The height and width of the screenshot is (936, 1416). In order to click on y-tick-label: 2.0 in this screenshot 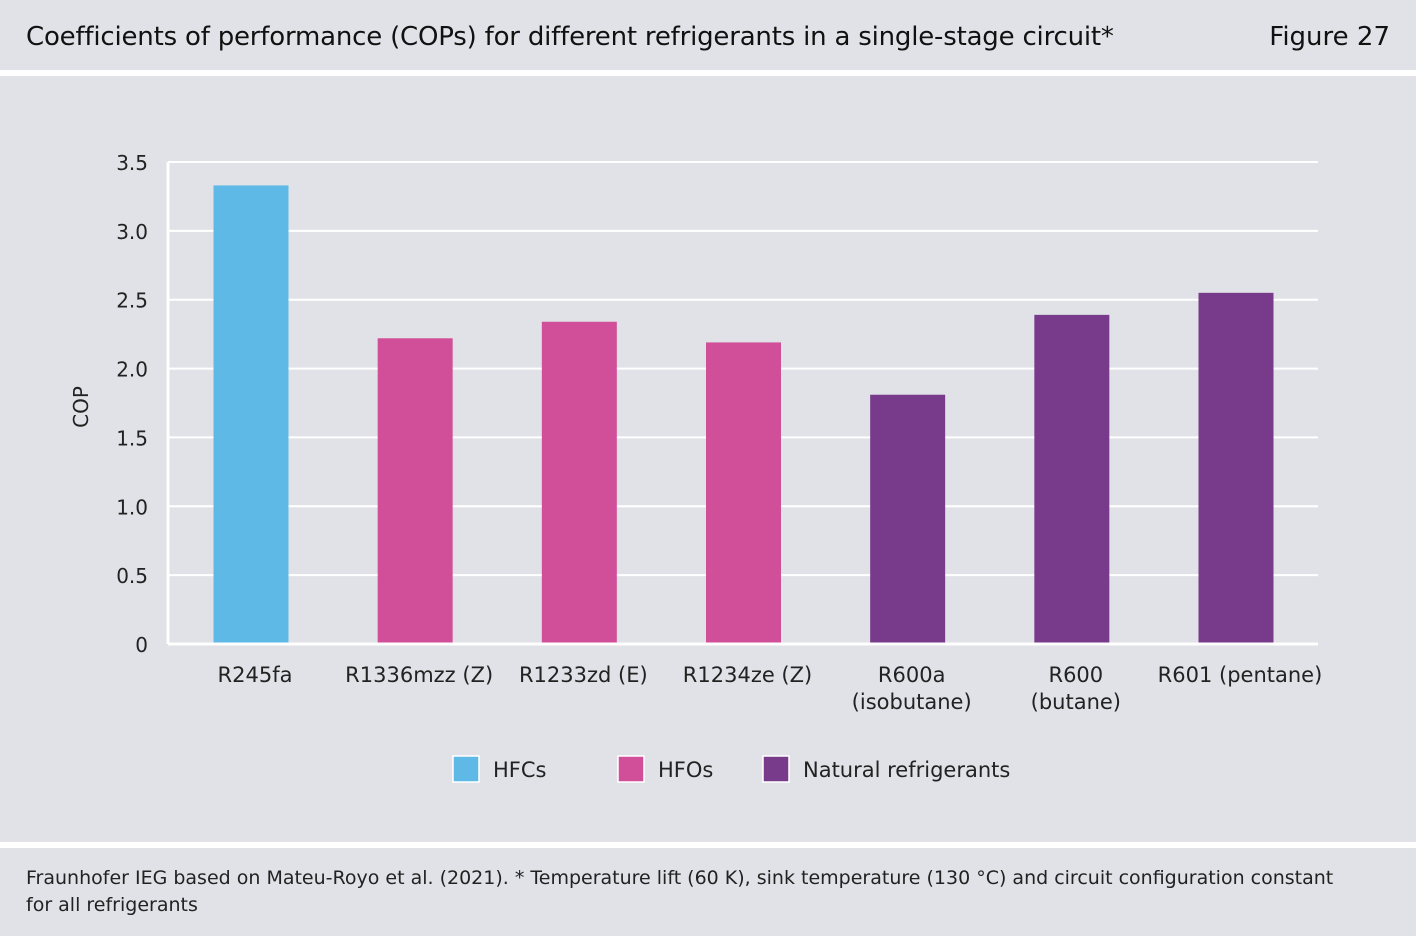, I will do `click(132, 370)`.